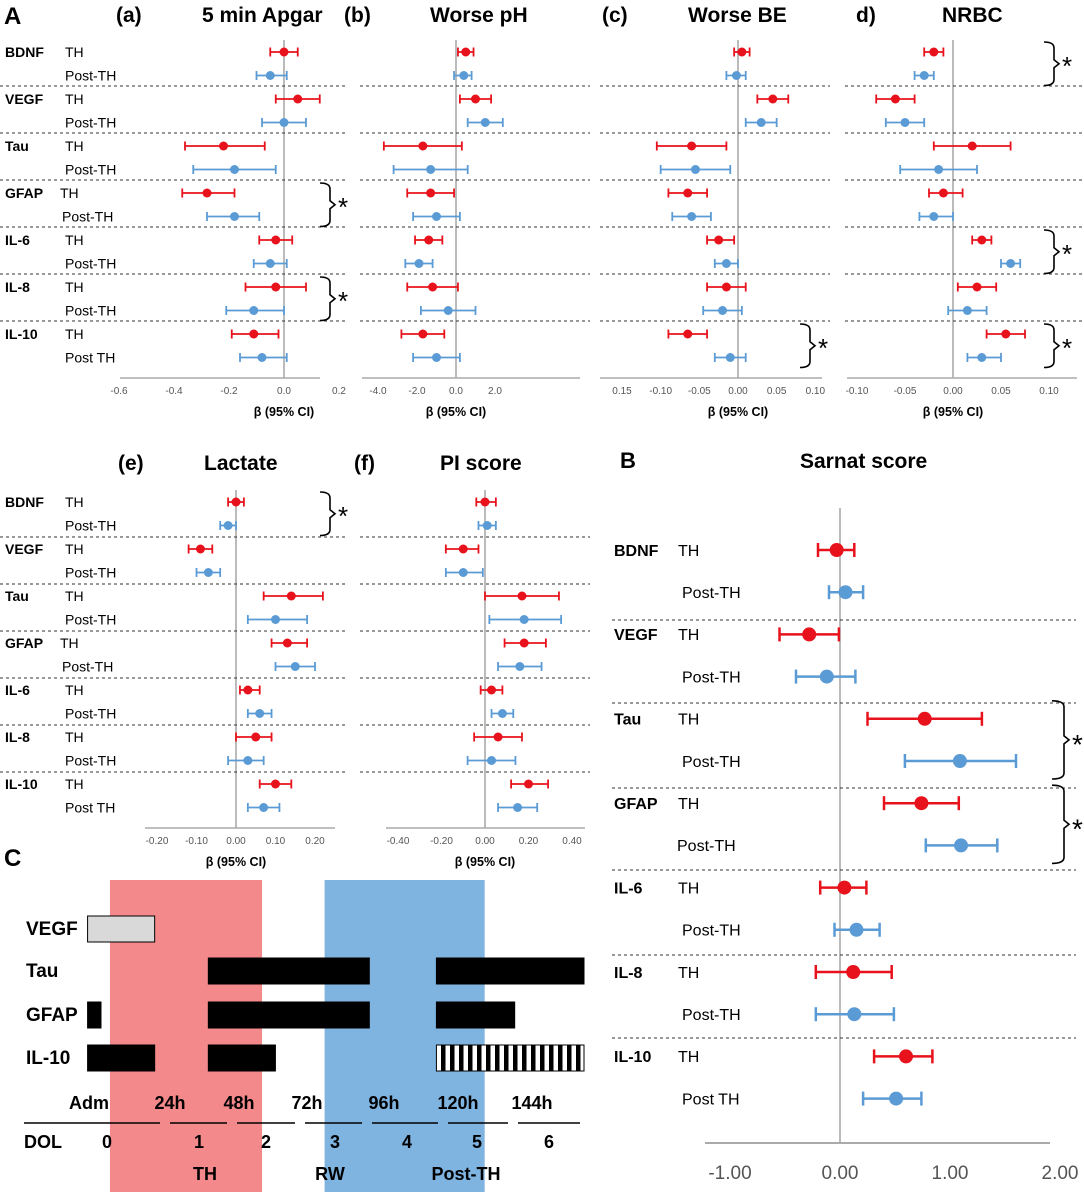 This screenshot has height=1195, width=1084. What do you see at coordinates (495, 391) in the screenshot?
I see `panel-b-tick-label: 2.0` at bounding box center [495, 391].